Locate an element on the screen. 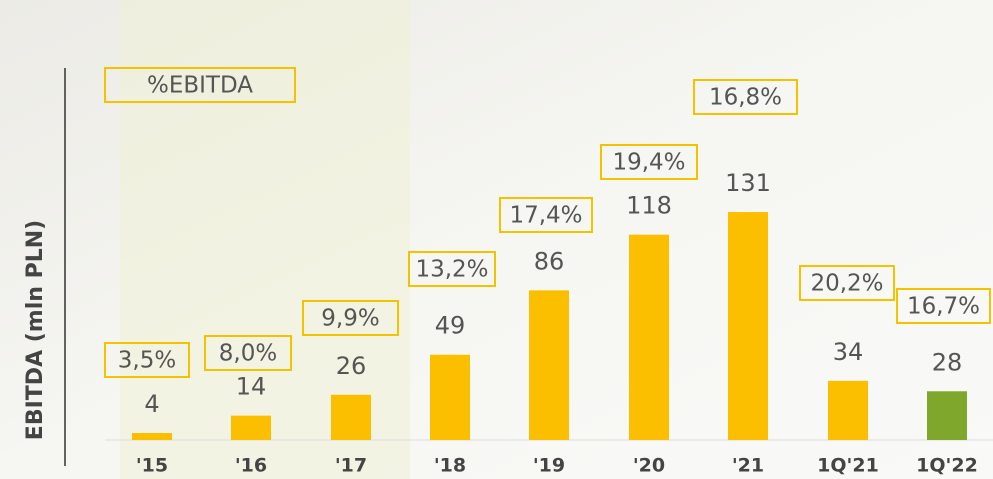  x-tick-label: '20 is located at coordinates (649, 466).